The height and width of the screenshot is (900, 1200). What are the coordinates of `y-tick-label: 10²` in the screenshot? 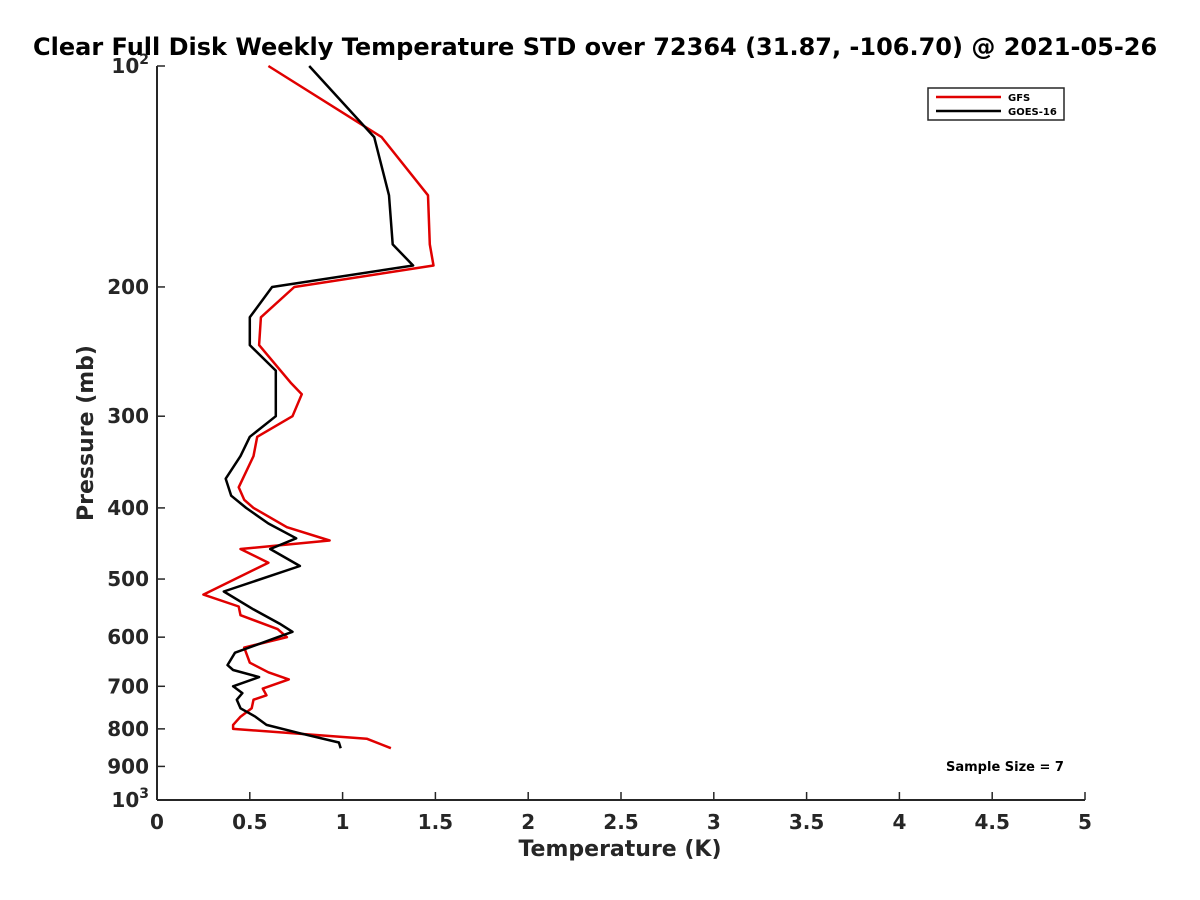 It's located at (130, 65).